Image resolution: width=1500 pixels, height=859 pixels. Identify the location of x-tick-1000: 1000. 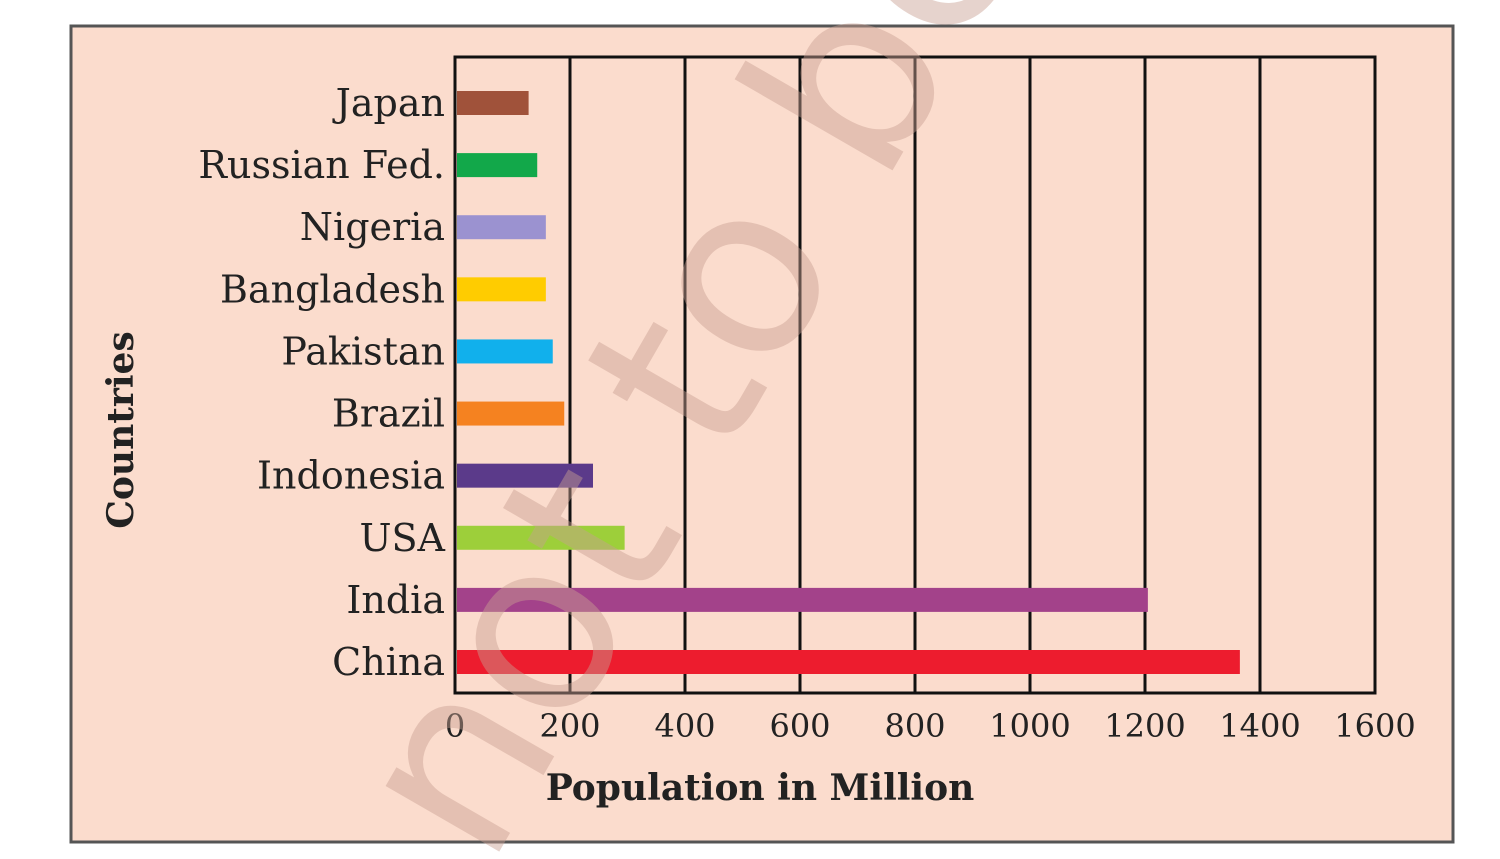
(1029, 726).